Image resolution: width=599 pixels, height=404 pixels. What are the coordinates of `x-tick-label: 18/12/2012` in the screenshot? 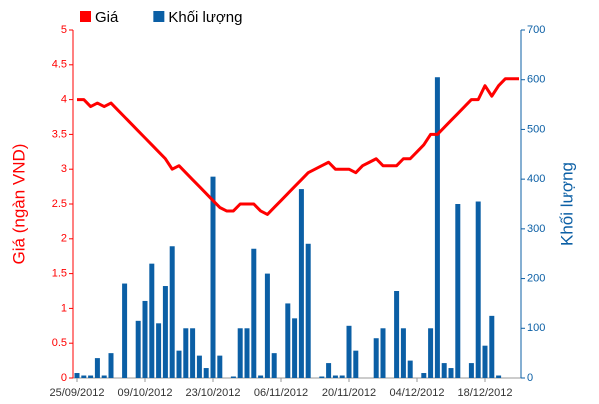 It's located at (484, 393).